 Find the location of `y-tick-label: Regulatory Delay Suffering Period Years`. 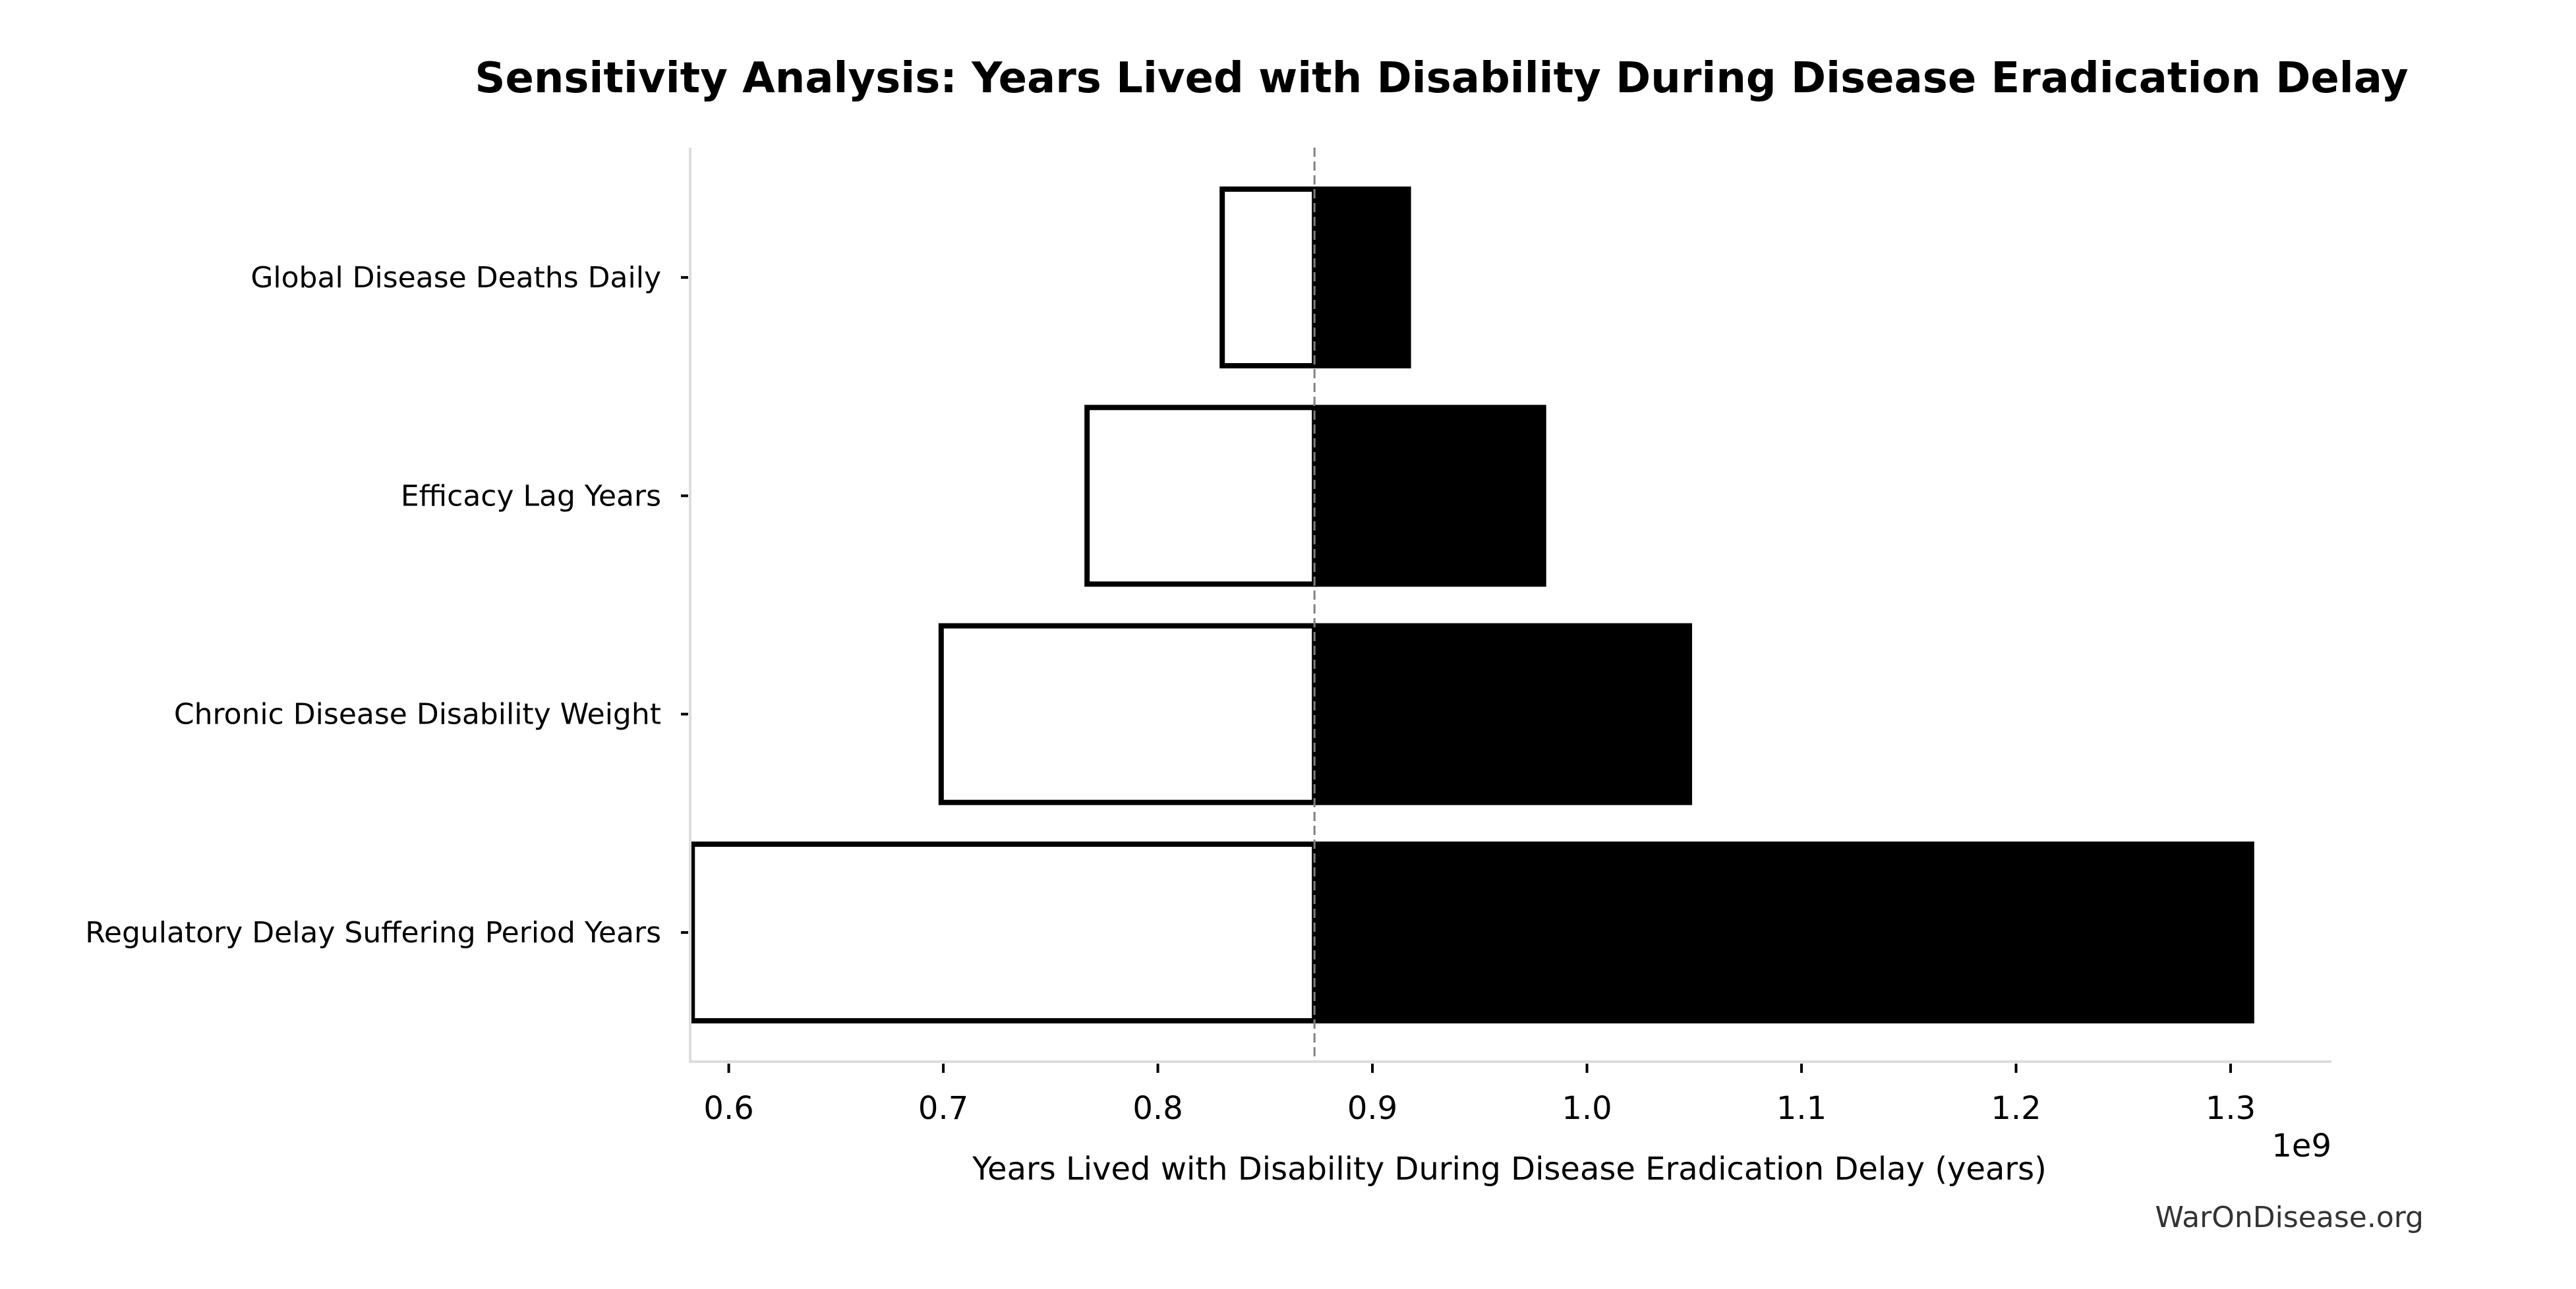

y-tick-label: Regulatory Delay Suffering Period Years is located at coordinates (373, 933).